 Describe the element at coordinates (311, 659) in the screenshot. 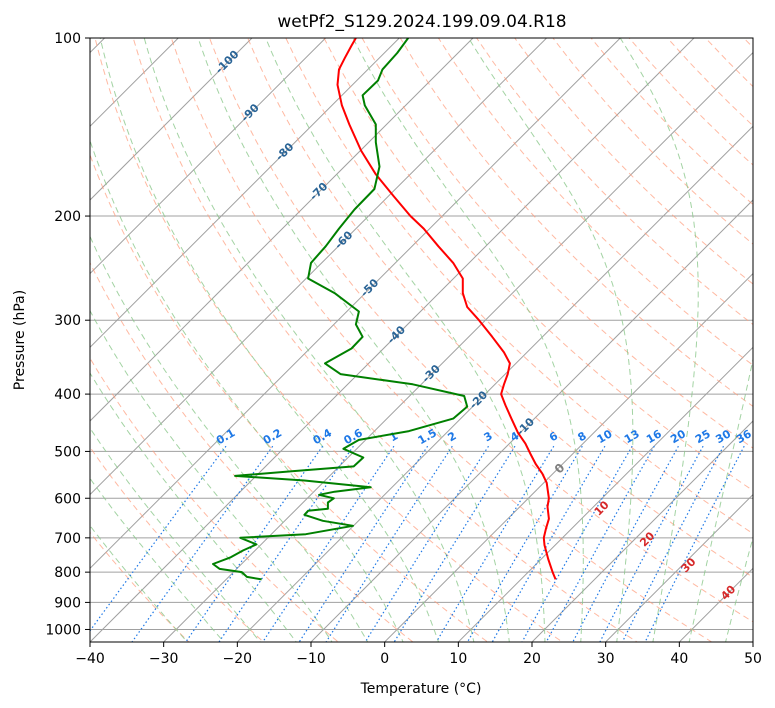

I see `x-tick-label: −10` at that location.